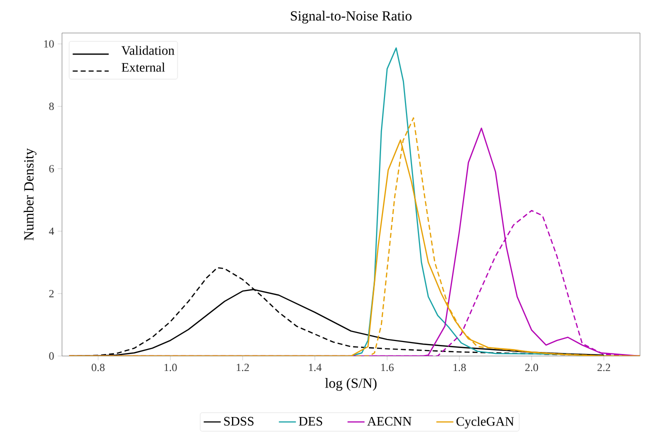  What do you see at coordinates (30, 194) in the screenshot?
I see `y-axis-title: Number Density` at bounding box center [30, 194].